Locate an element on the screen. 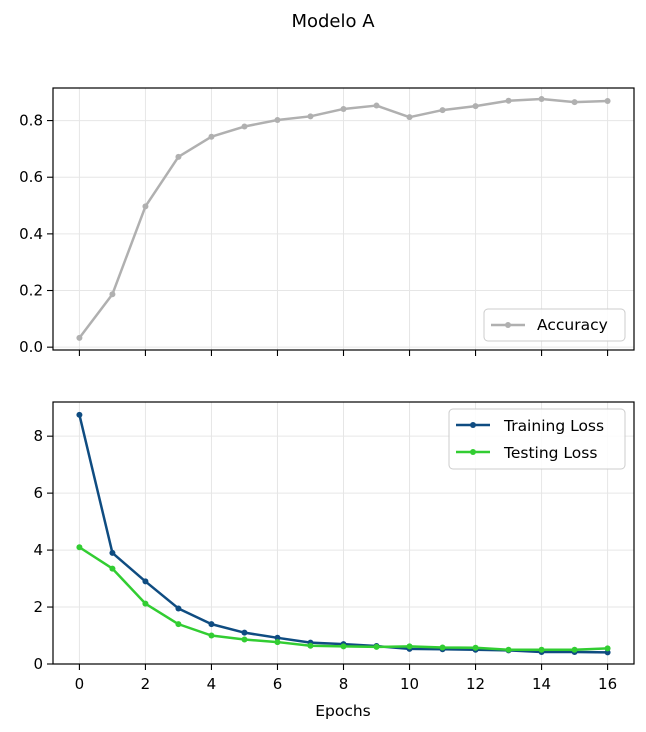 This screenshot has height=732, width=646. y-tick-label: 0 is located at coordinates (38, 664).